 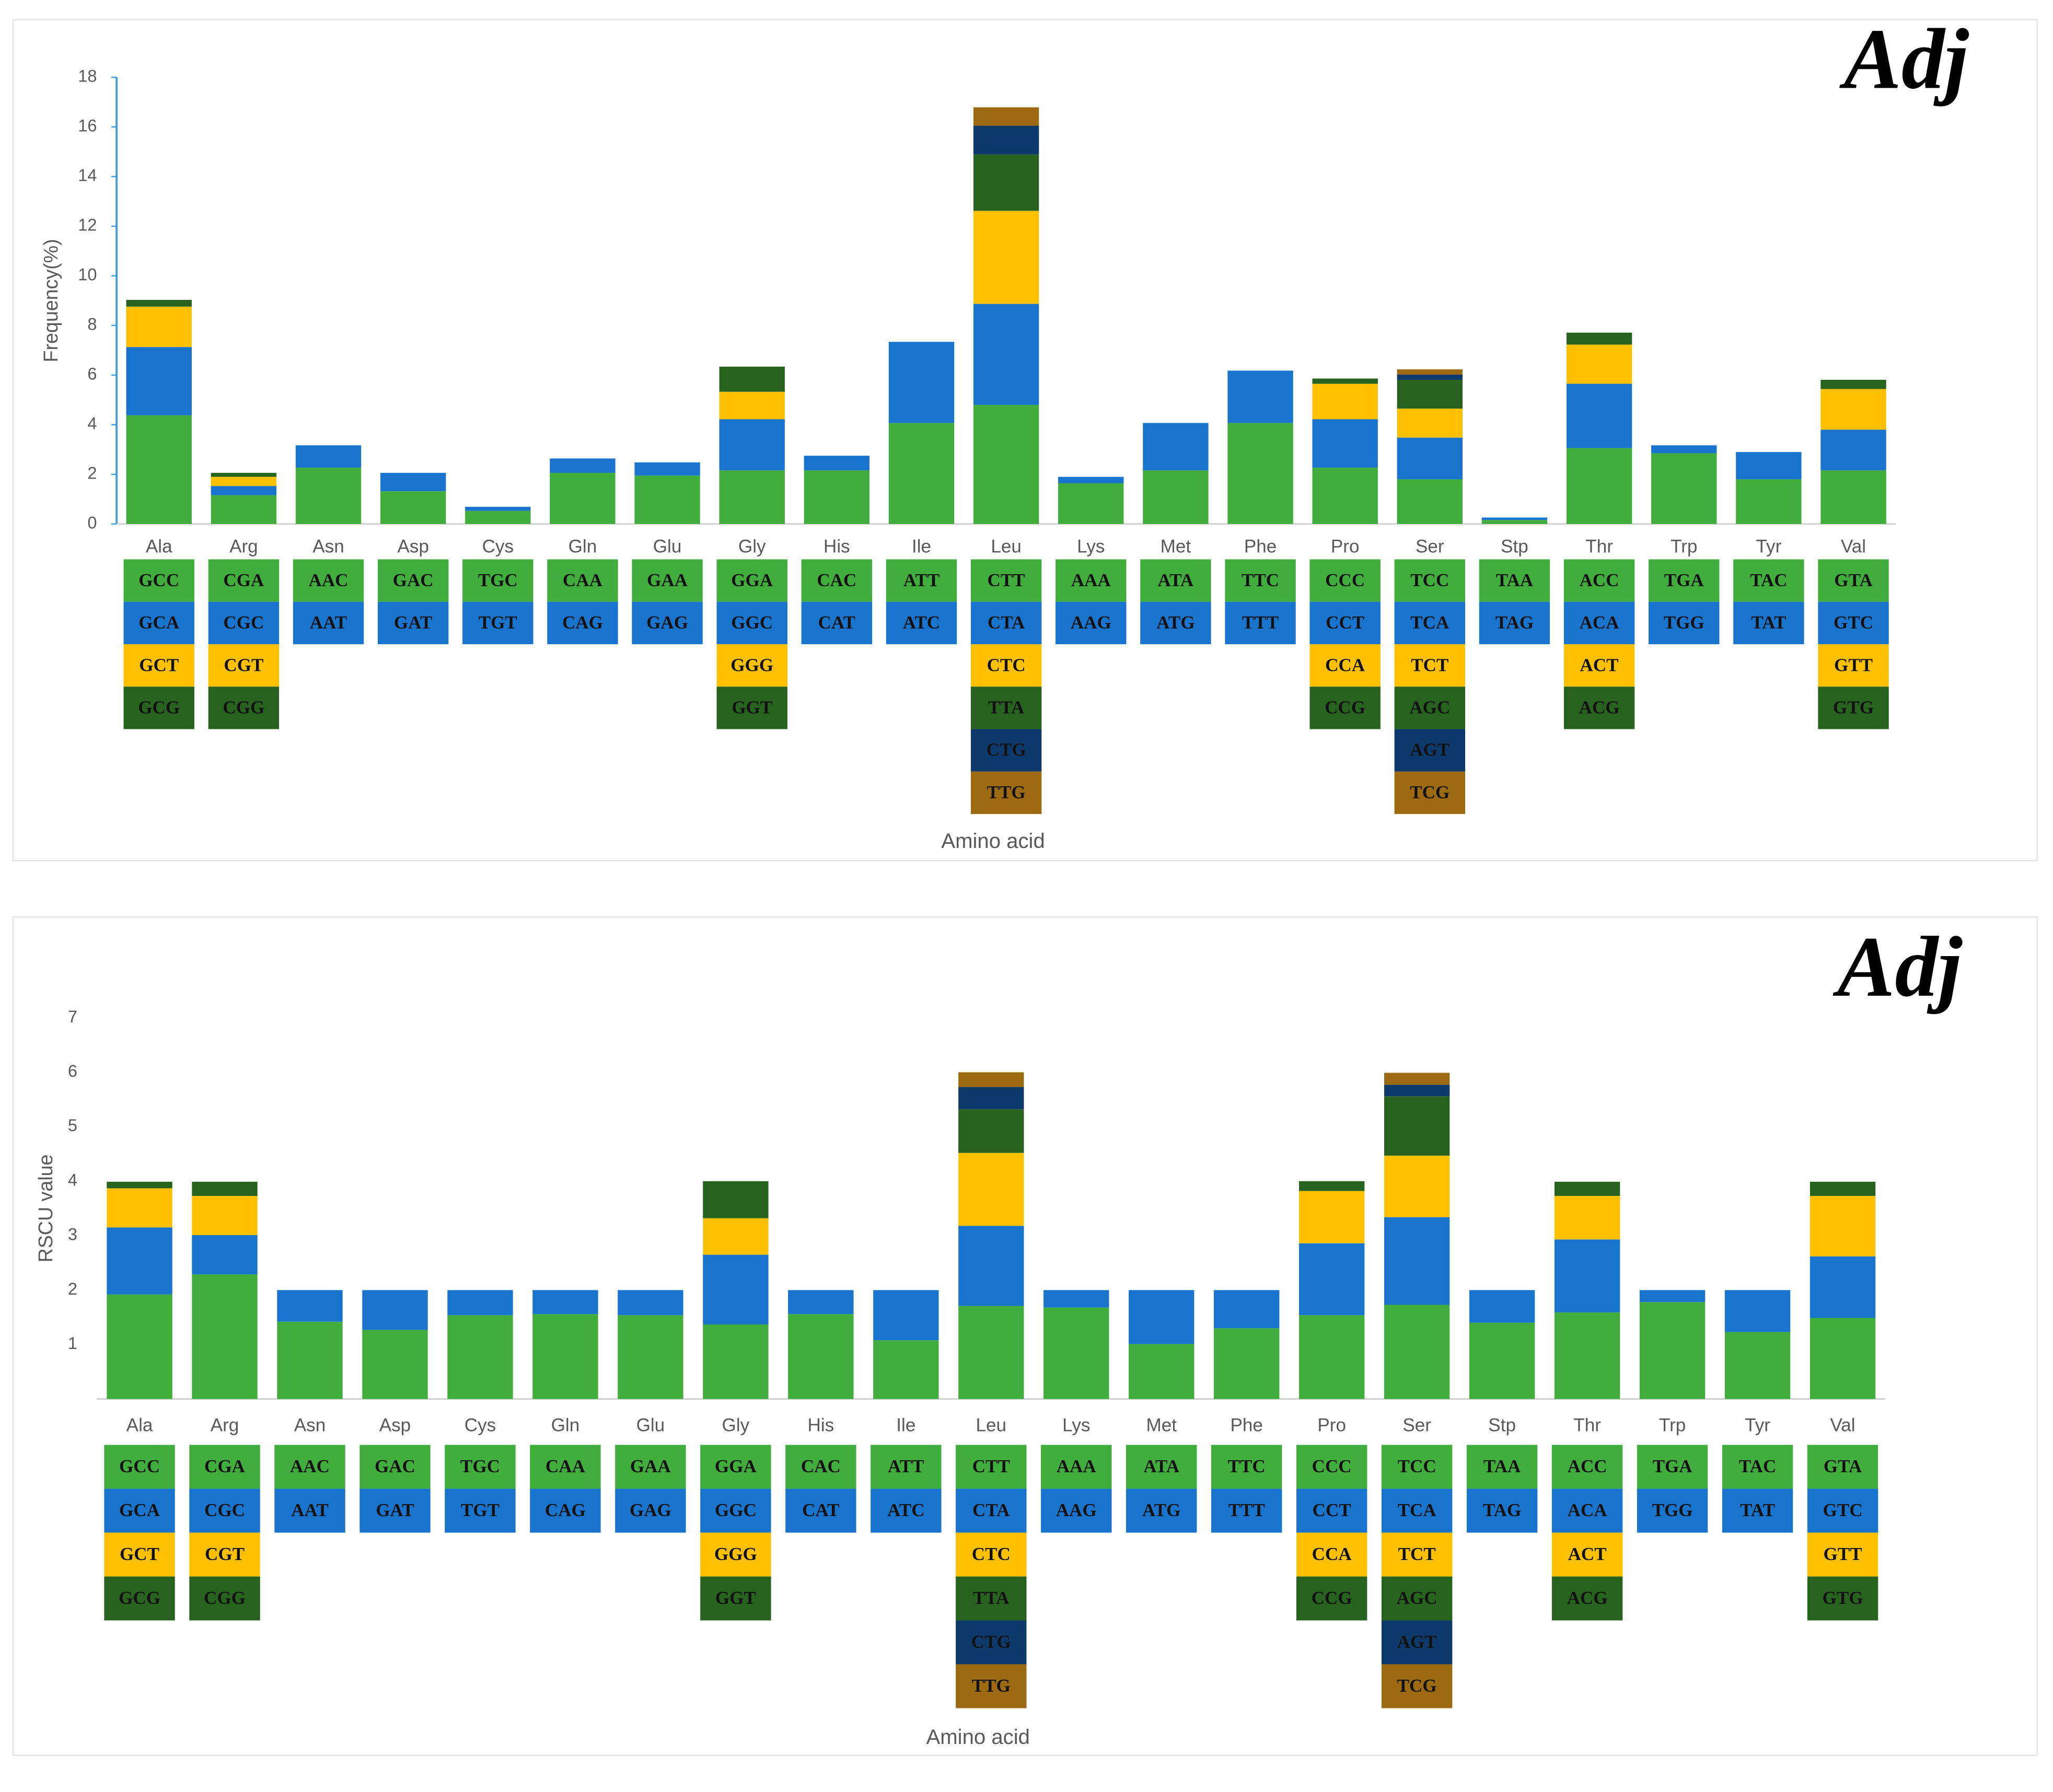 I want to click on x-tick-label: Cys, so click(x=480, y=1426).